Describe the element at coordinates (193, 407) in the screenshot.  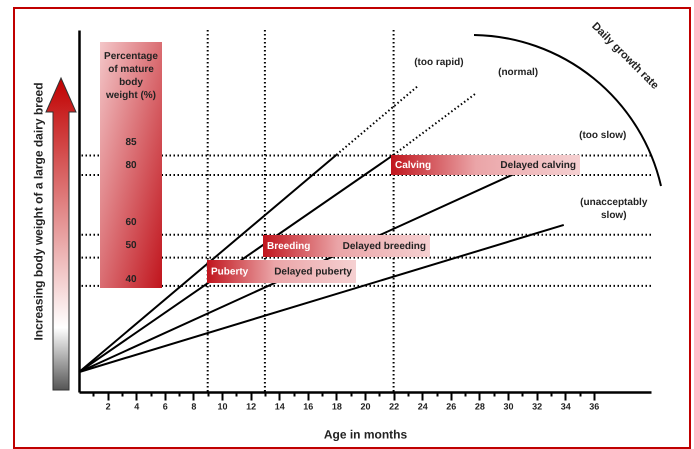
I see `x-tick-label: 8` at that location.